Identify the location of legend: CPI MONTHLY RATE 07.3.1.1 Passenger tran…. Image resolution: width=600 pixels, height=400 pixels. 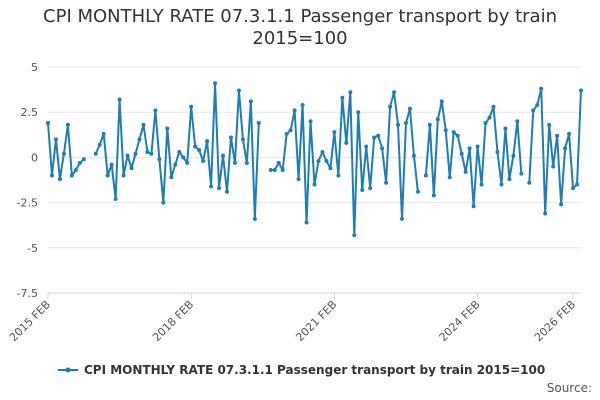
(301, 370).